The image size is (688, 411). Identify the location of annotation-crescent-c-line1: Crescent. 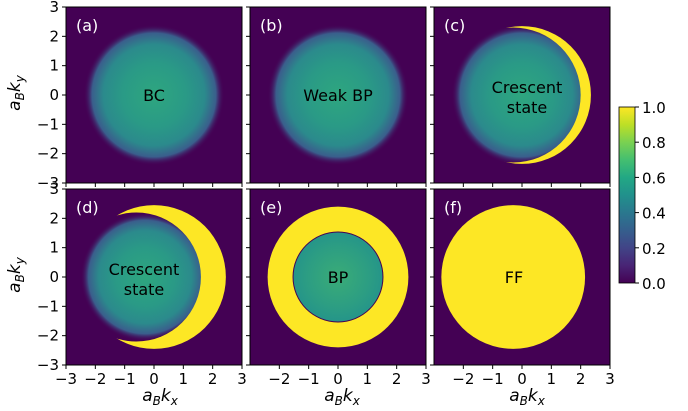
(527, 87).